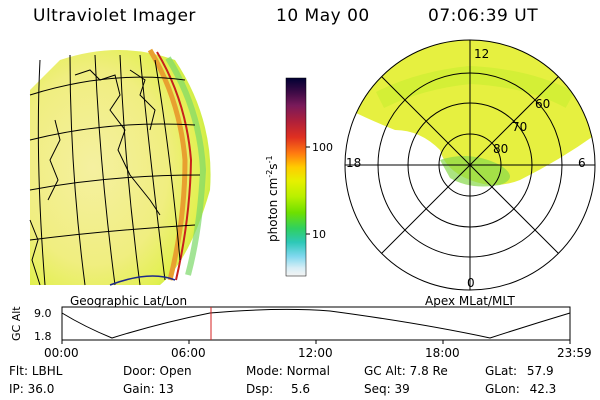 The image size is (600, 400). What do you see at coordinates (519, 371) in the screenshot?
I see `glat-status: GLat: 57.9` at bounding box center [519, 371].